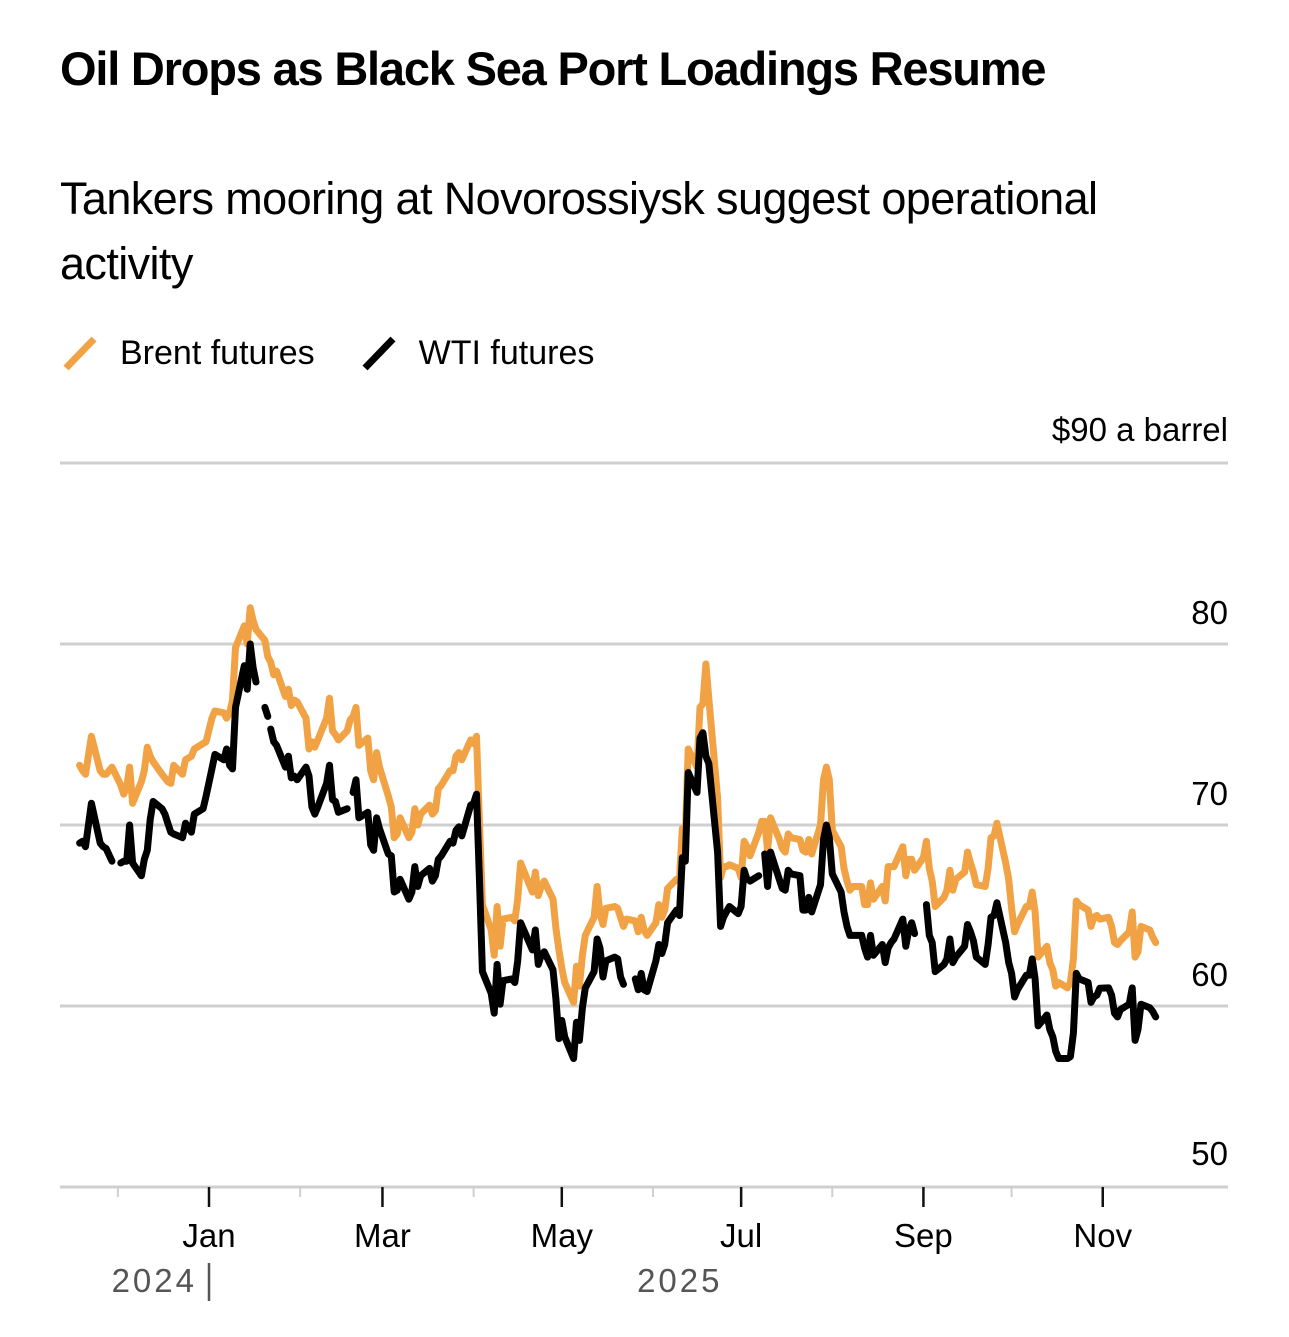 The height and width of the screenshot is (1337, 1289). What do you see at coordinates (349, 353) in the screenshot?
I see `legend: Brent futures WTI futures` at bounding box center [349, 353].